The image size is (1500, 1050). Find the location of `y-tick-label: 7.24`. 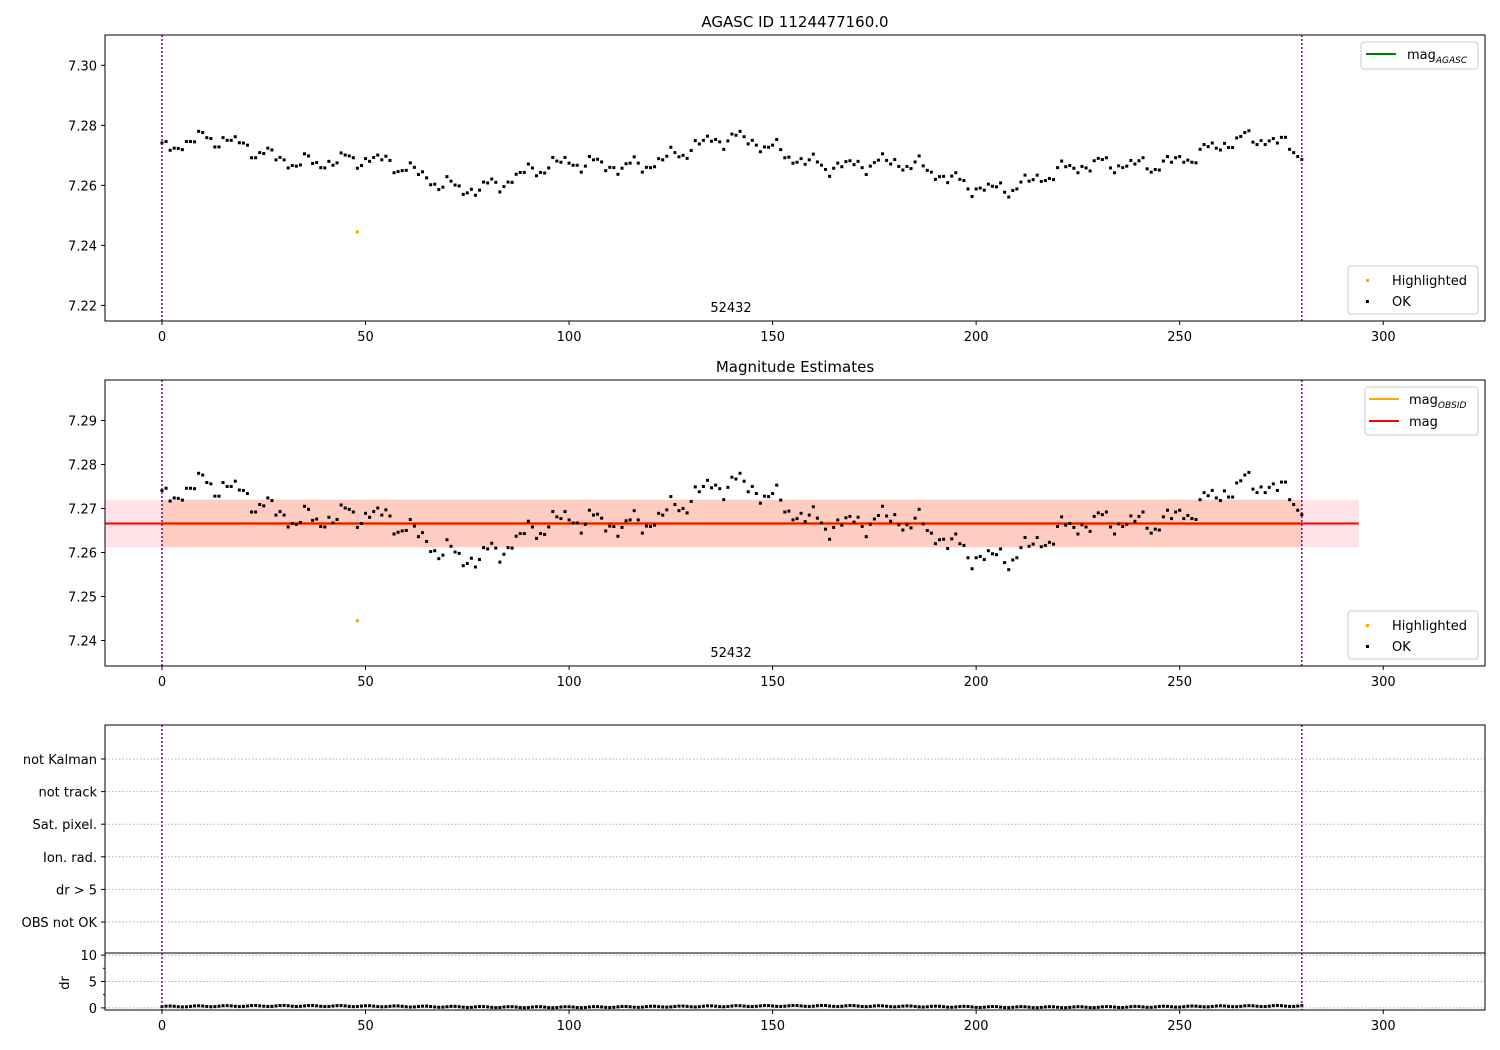

y-tick-label: 7.24 is located at coordinates (82, 641).